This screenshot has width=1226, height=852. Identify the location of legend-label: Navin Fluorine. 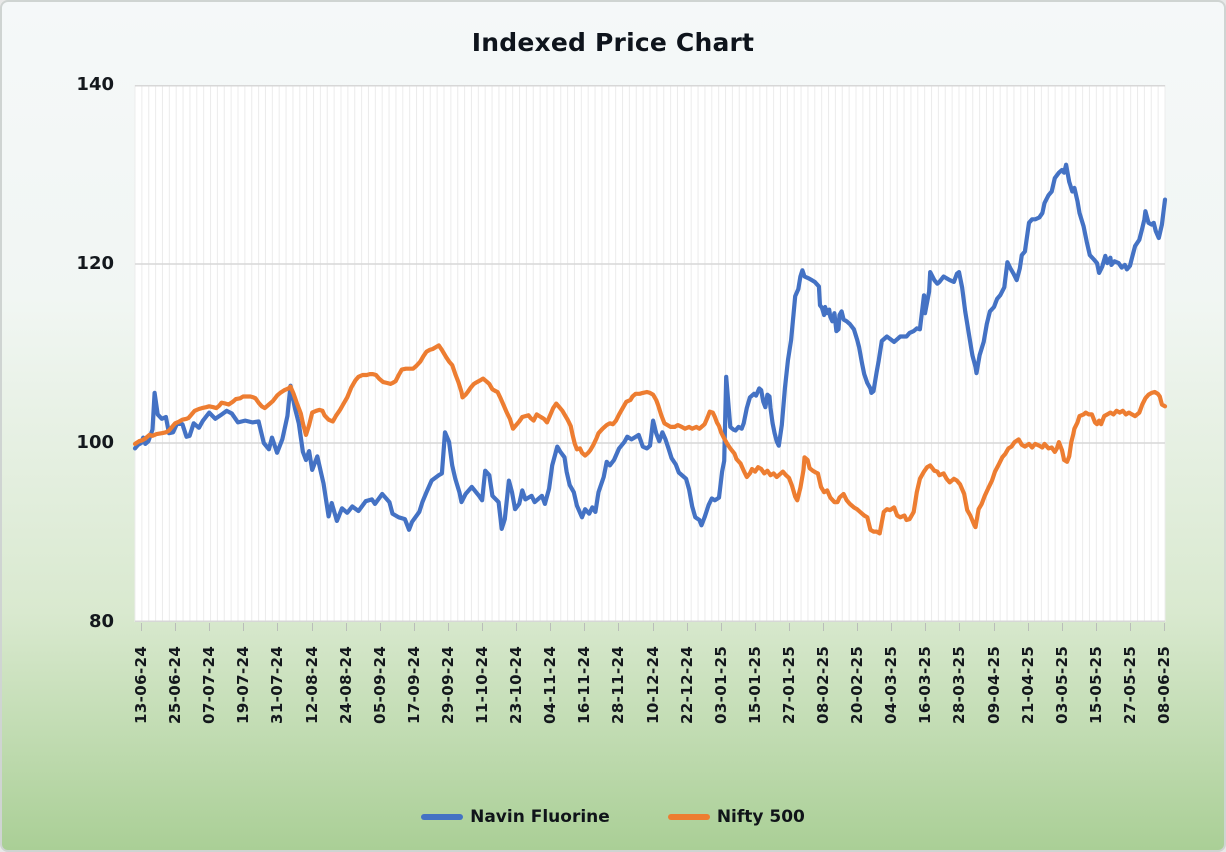
(540, 817).